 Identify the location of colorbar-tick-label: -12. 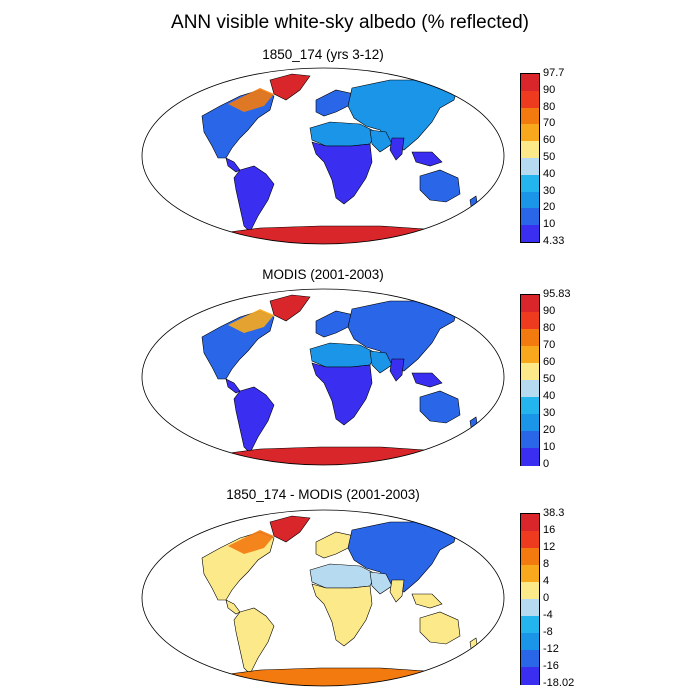
(551, 649).